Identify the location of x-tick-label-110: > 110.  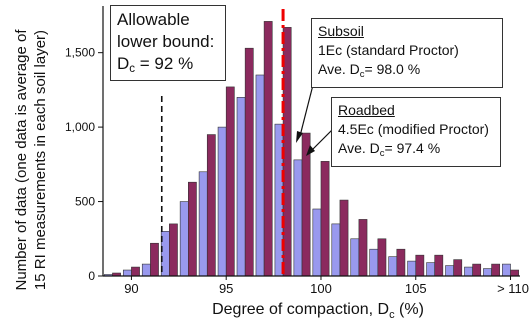
(513, 288).